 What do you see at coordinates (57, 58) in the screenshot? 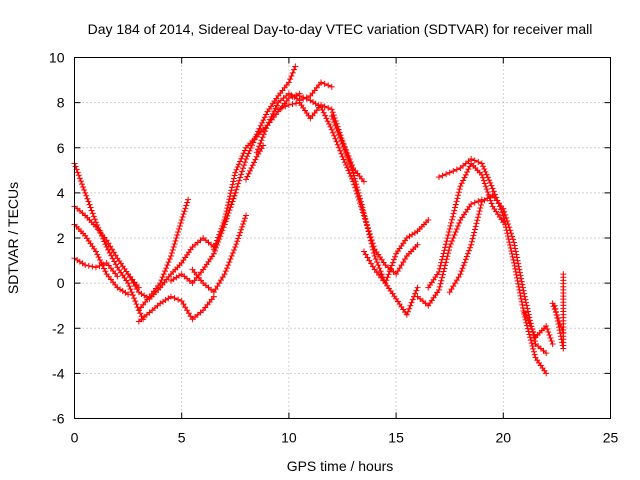
I see `y-tick-label: 10` at bounding box center [57, 58].